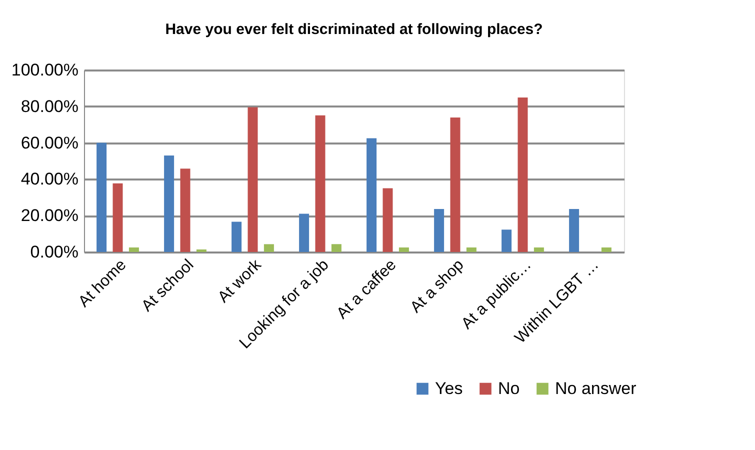 Image resolution: width=755 pixels, height=450 pixels. Describe the element at coordinates (49, 142) in the screenshot. I see `y-tick-label: 60.00%` at that location.